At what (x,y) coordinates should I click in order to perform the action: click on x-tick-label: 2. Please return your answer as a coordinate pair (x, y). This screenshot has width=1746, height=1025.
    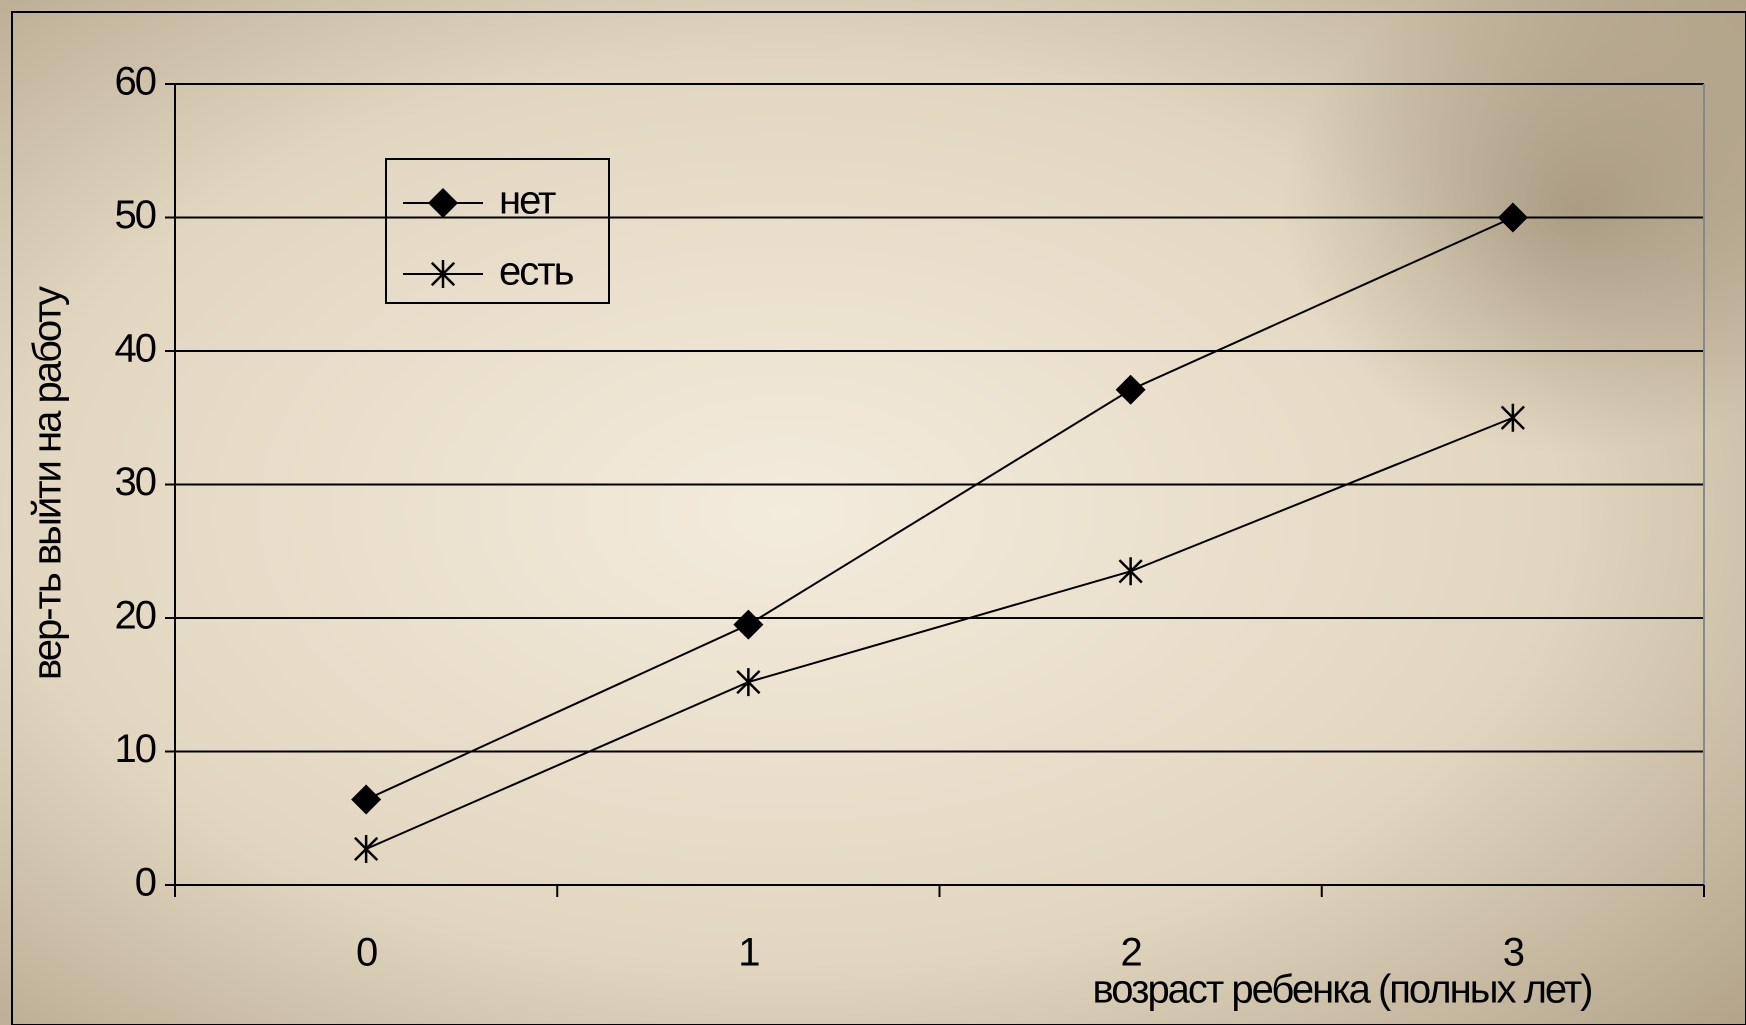
    Looking at the image, I should click on (1131, 953).